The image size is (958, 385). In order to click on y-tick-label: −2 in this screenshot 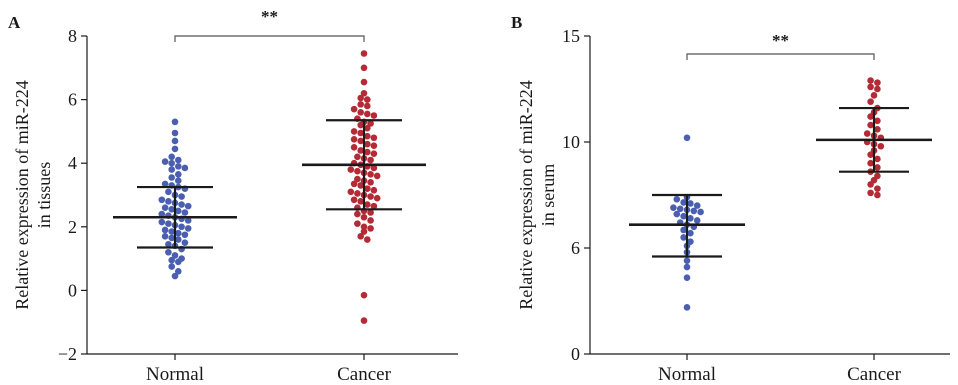, I will do `click(67, 354)`.